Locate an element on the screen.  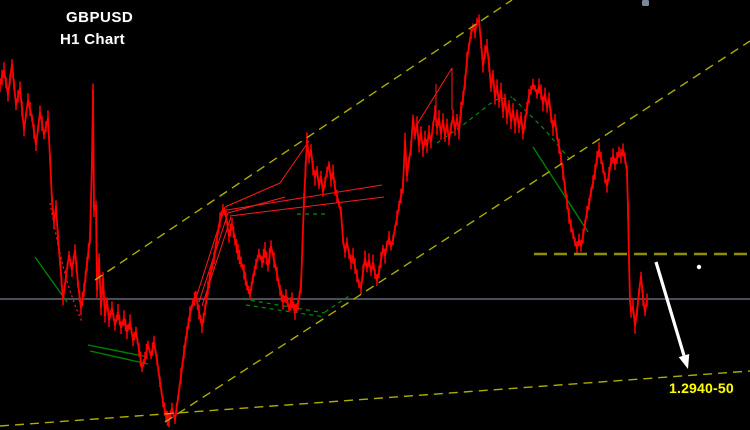
symbol-label: GBPUSD is located at coordinates (100, 17).